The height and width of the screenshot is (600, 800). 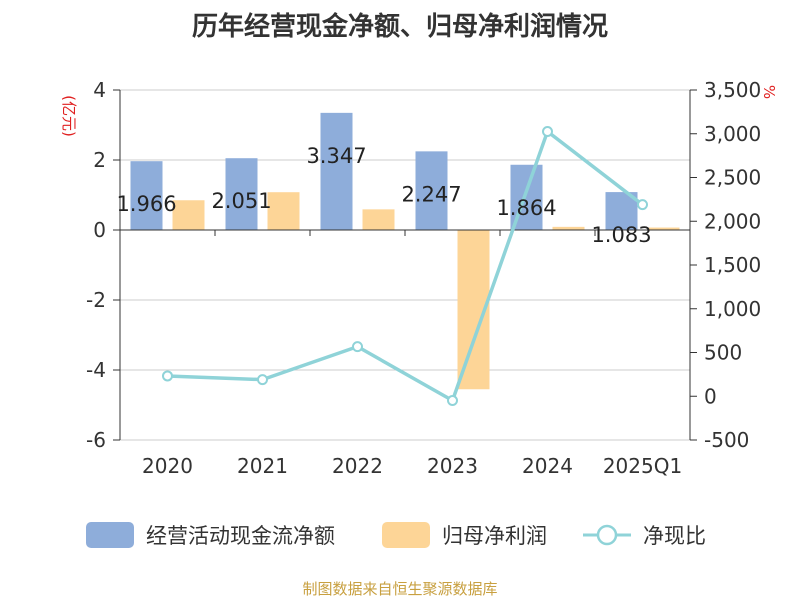 I want to click on category-label: 2020, so click(x=167, y=466).